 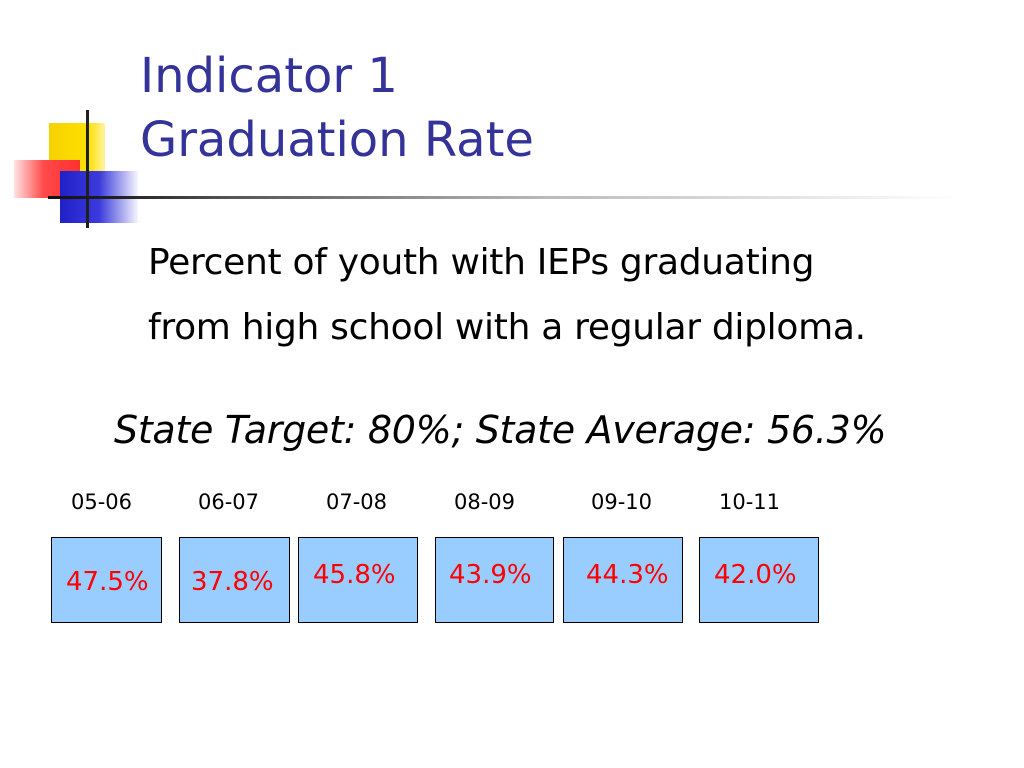 What do you see at coordinates (357, 502) in the screenshot?
I see `year-label-07-08: 07-08` at bounding box center [357, 502].